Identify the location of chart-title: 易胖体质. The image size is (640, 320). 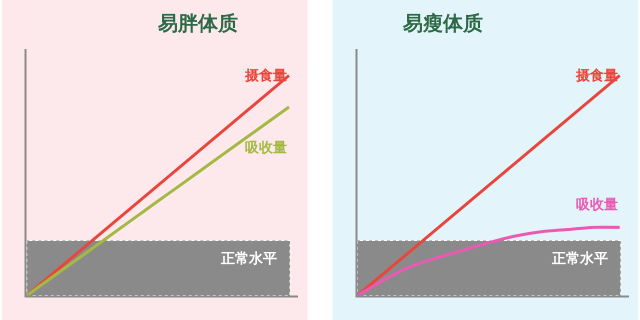
(197, 23).